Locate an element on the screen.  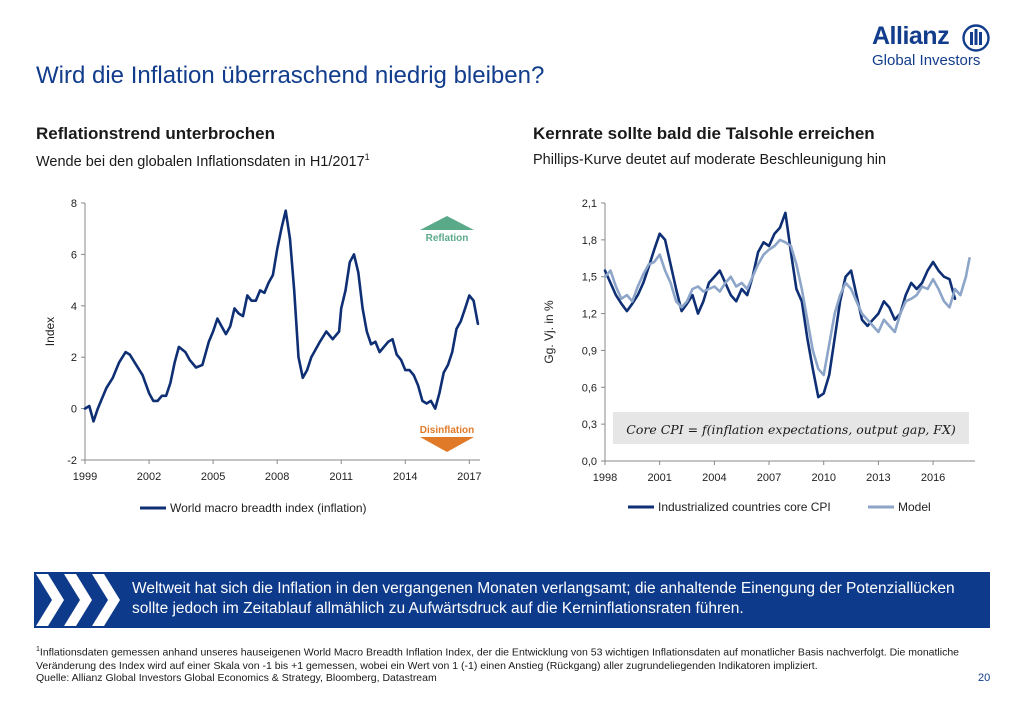
x-tick-label: 2001 is located at coordinates (659, 478).